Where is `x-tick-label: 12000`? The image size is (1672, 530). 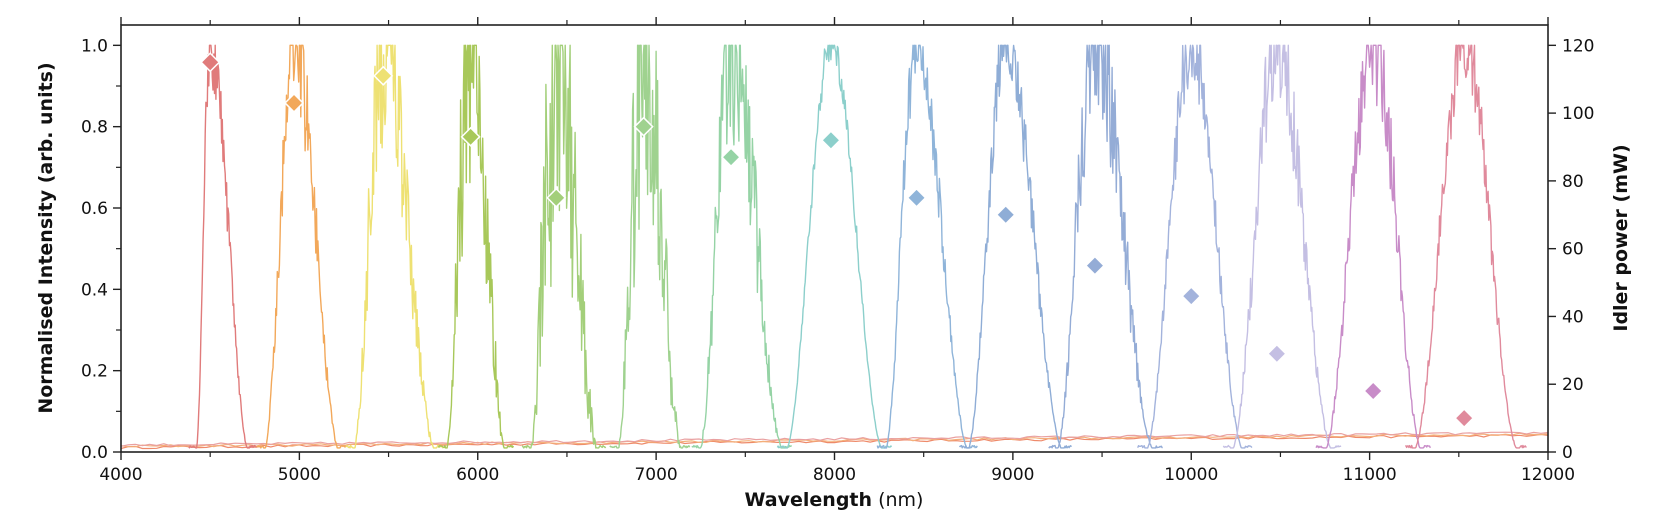
x-tick-label: 12000 is located at coordinates (1548, 475).